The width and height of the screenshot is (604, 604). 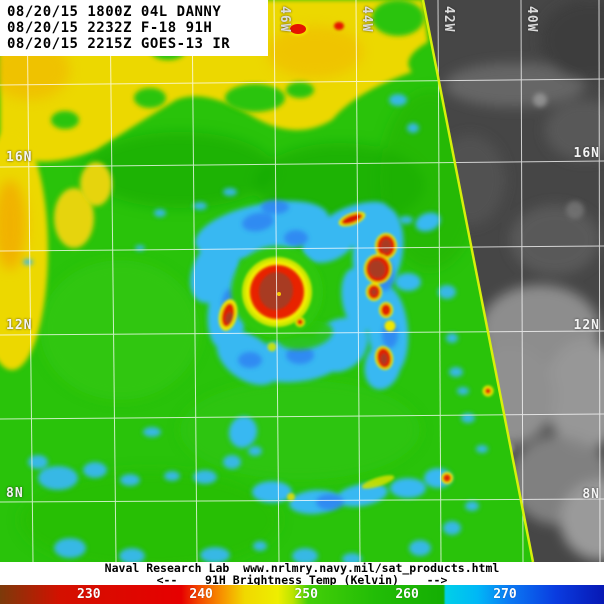 I want to click on colorbar-tick-270: 270, so click(x=505, y=594).